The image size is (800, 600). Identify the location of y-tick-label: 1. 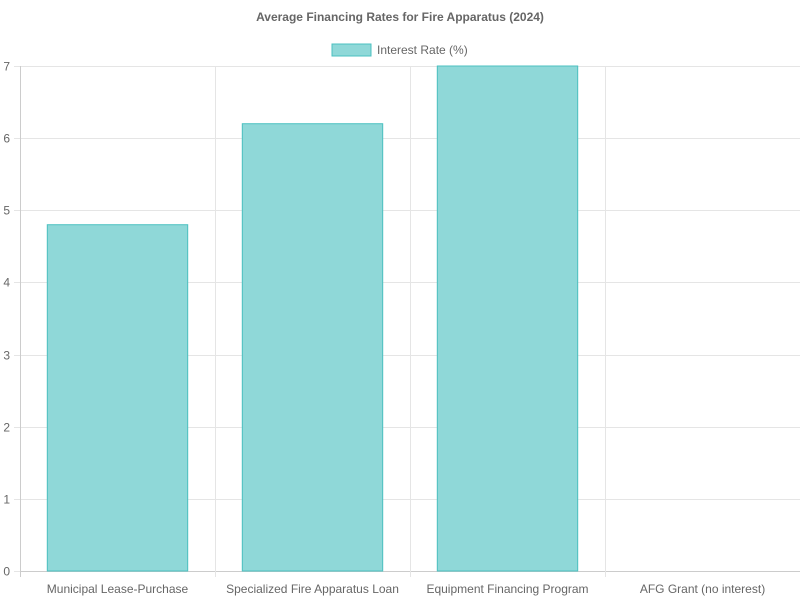
(6, 500).